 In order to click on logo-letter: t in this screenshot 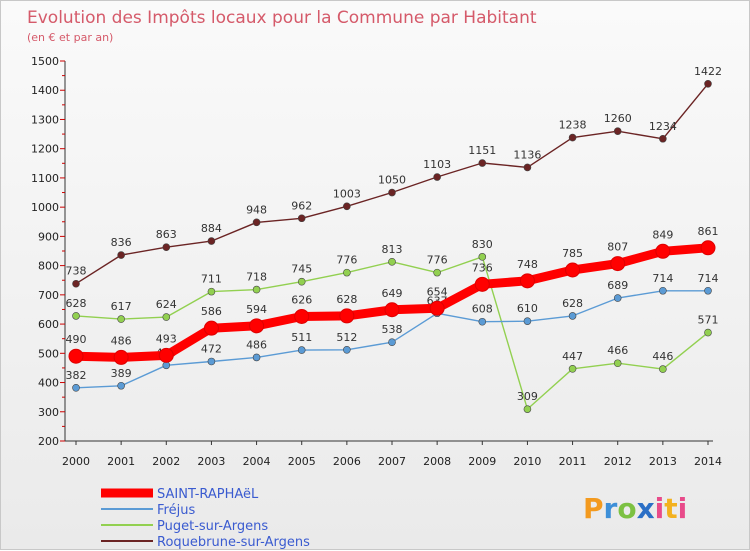, I will do `click(670, 508)`.